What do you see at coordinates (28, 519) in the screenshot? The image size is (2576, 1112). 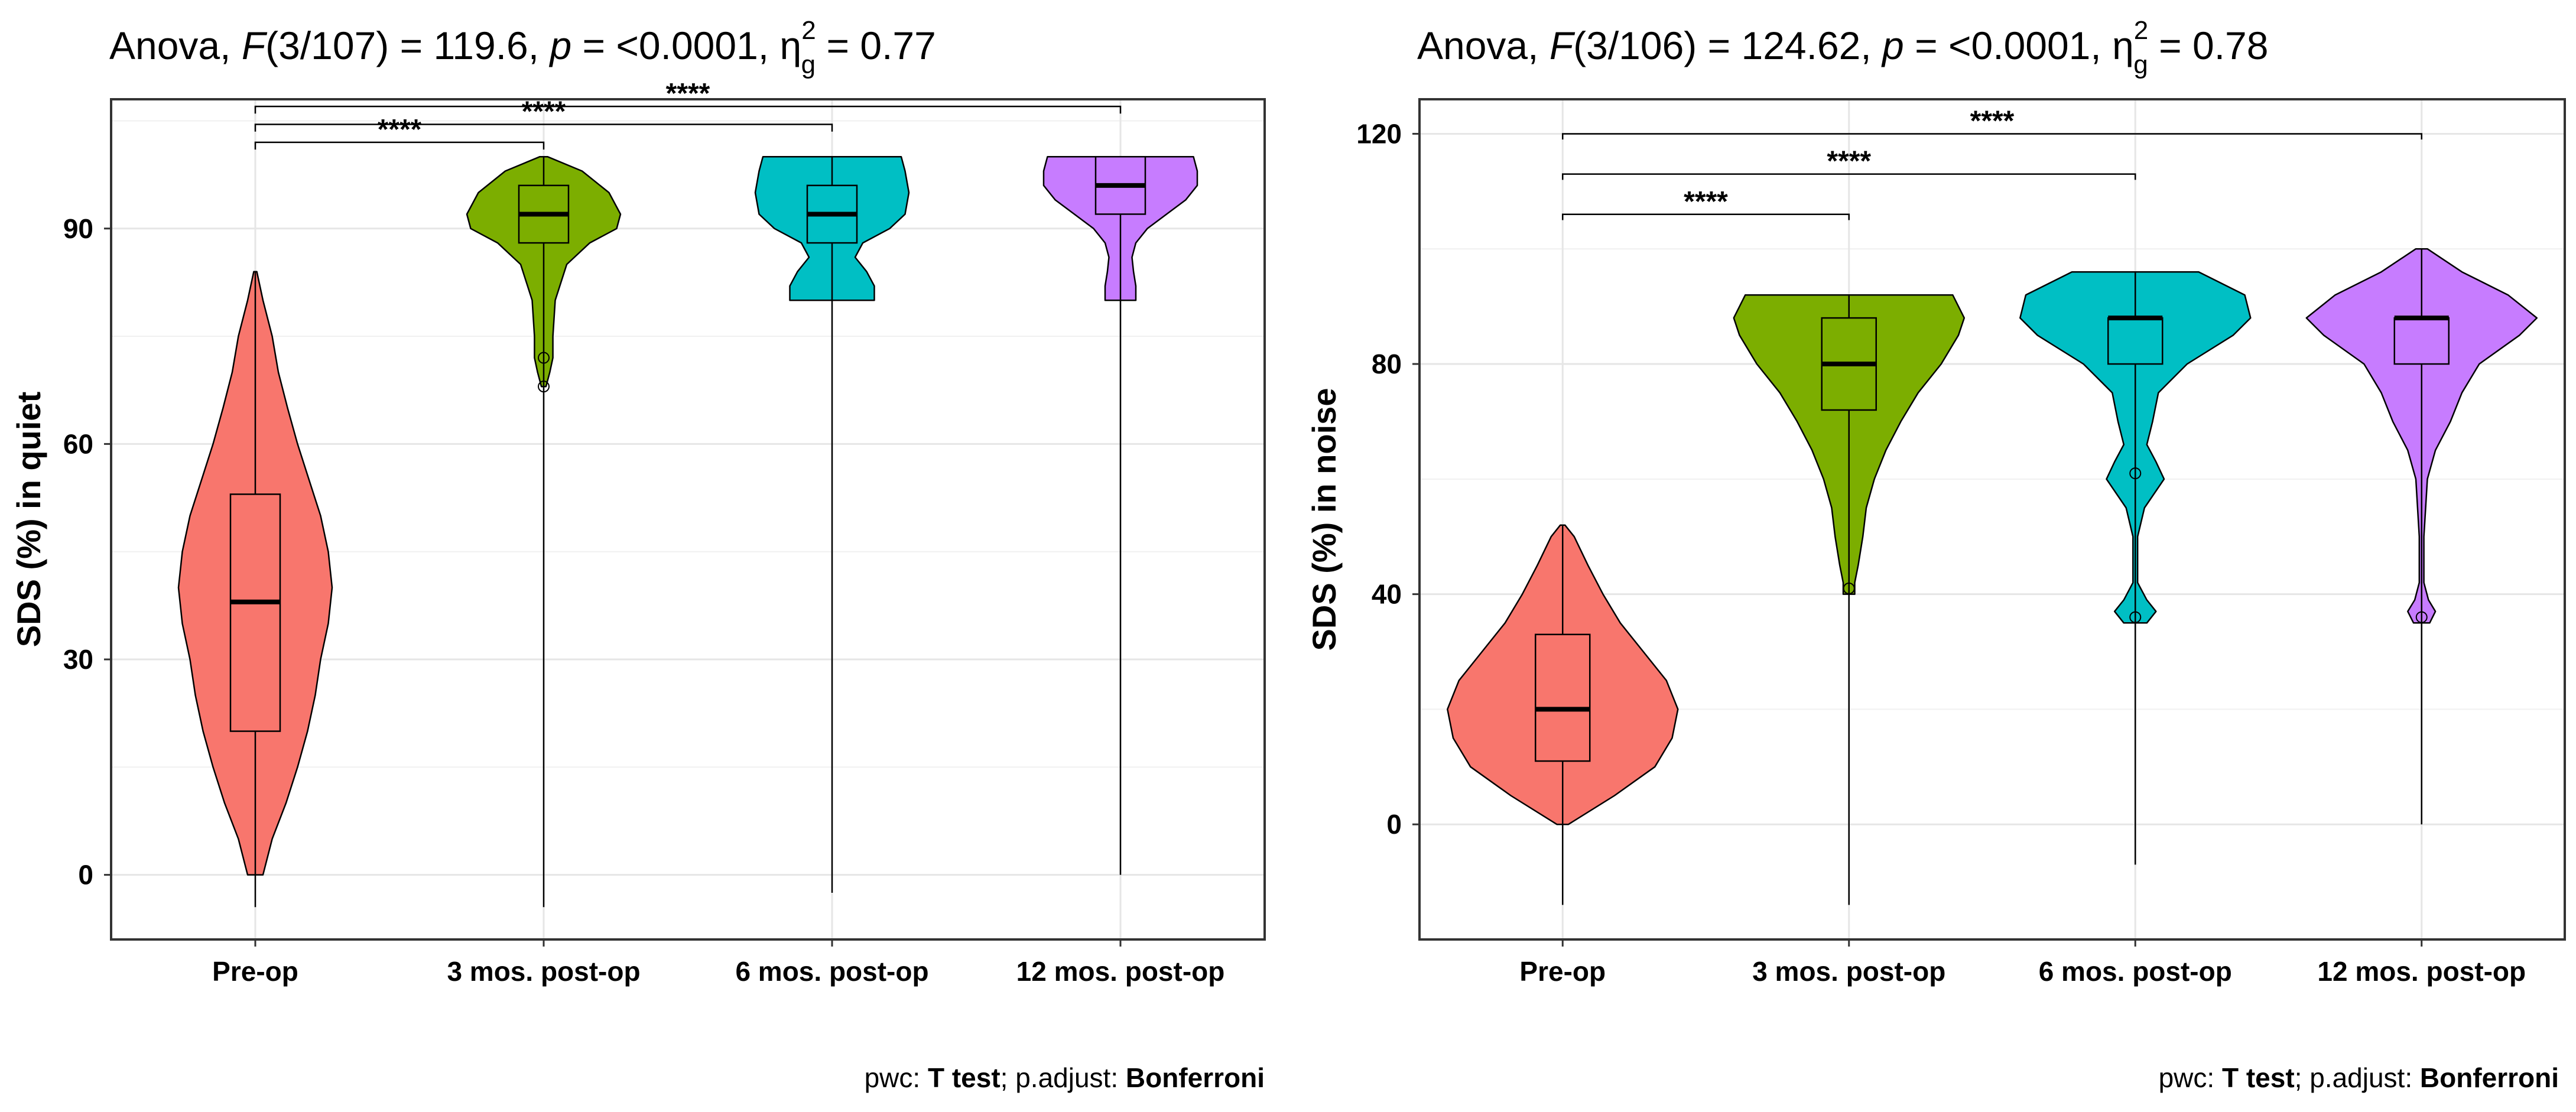 I see `y-axis-label: SDS (%) in quiet` at bounding box center [28, 519].